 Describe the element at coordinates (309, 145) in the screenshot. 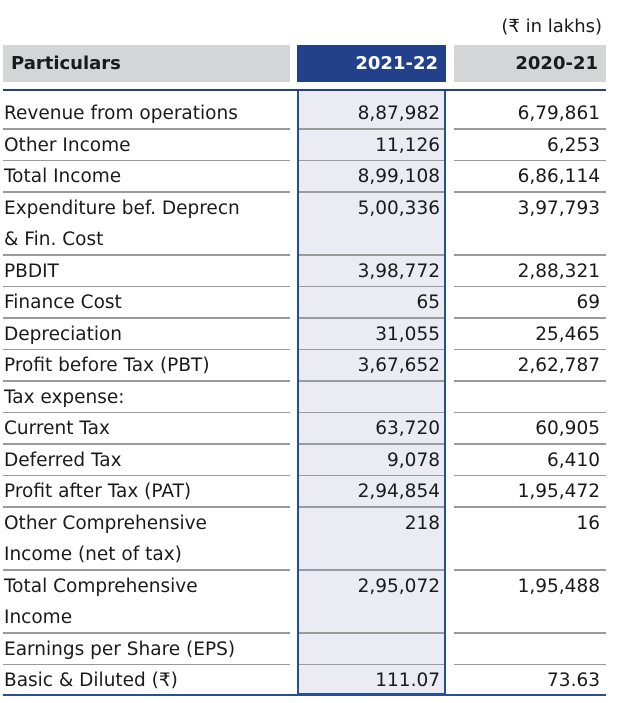

I see `table-row: Other Income 11,126 6,253` at that location.